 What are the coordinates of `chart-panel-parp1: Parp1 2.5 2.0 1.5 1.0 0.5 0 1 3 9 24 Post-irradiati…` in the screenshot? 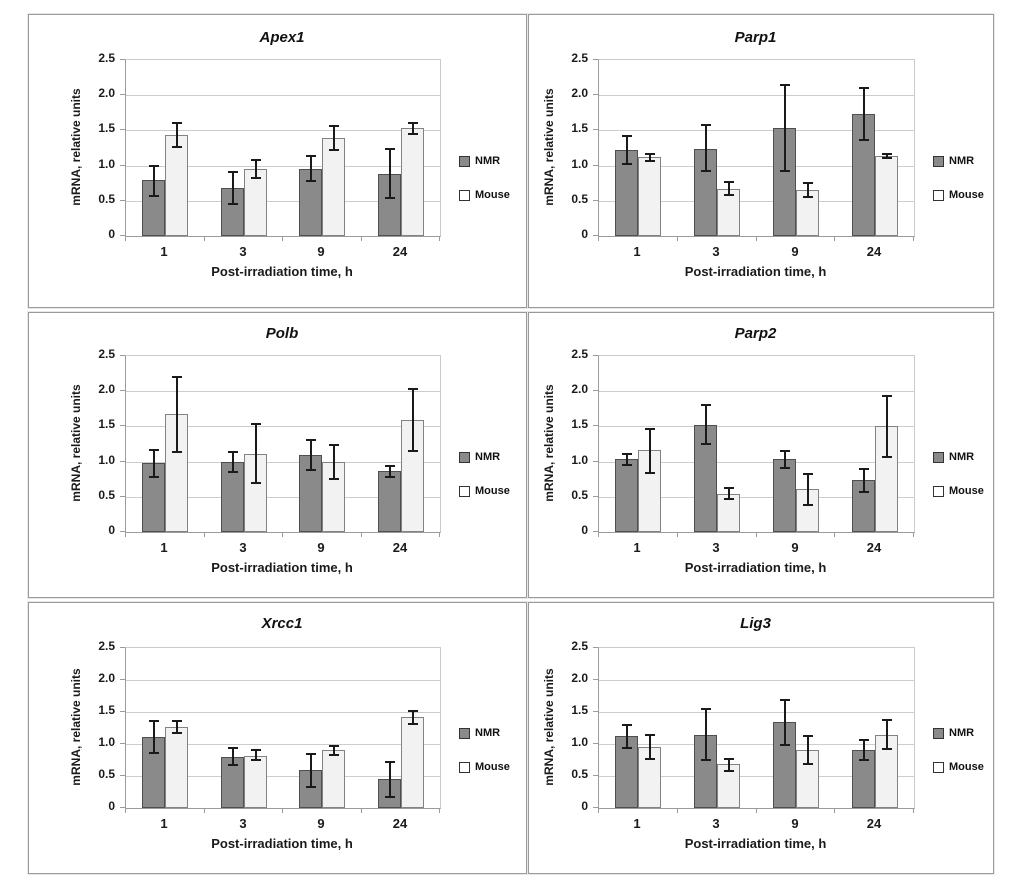 It's located at (761, 161).